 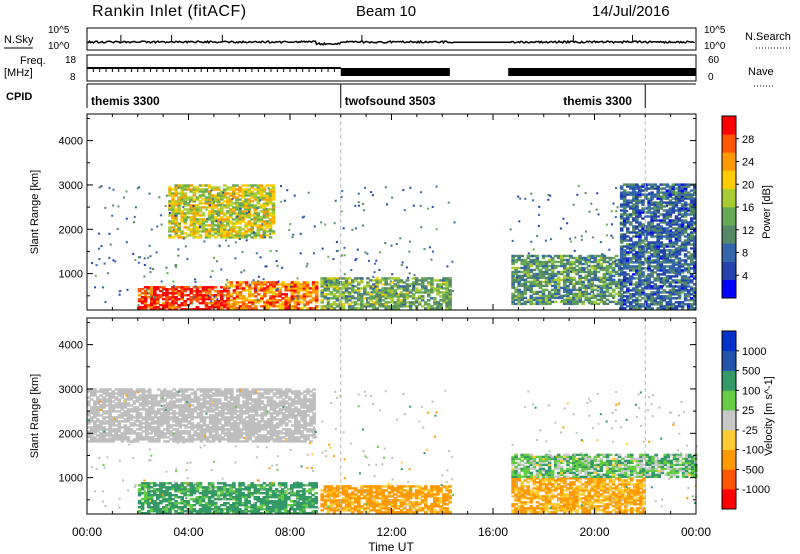 What do you see at coordinates (597, 101) in the screenshot?
I see `cpid-segment-label: themis 3300` at bounding box center [597, 101].